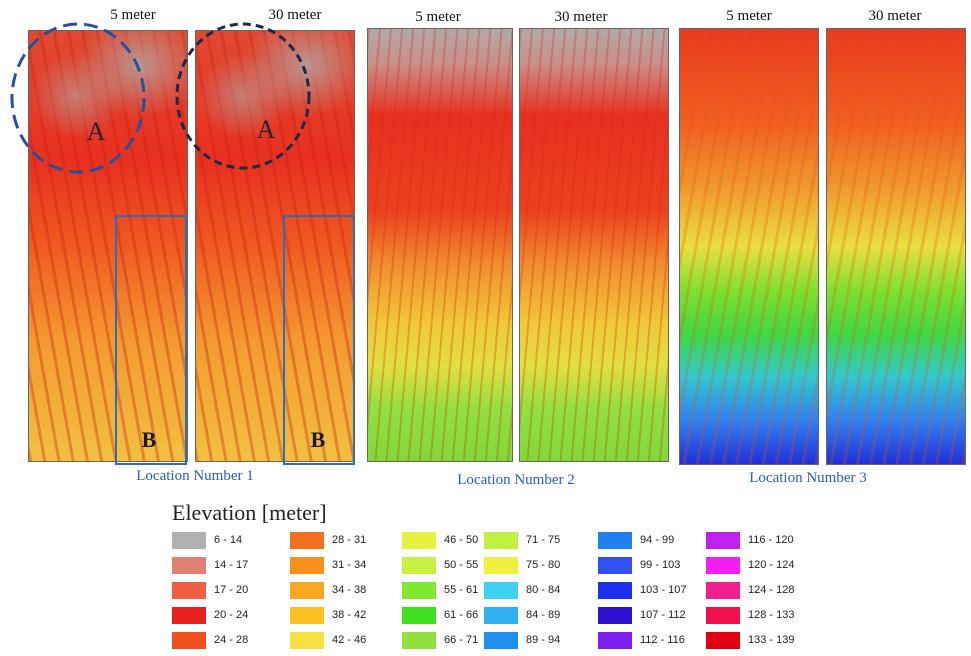  What do you see at coordinates (228, 540) in the screenshot?
I see `legend-label: 6 - 14` at bounding box center [228, 540].